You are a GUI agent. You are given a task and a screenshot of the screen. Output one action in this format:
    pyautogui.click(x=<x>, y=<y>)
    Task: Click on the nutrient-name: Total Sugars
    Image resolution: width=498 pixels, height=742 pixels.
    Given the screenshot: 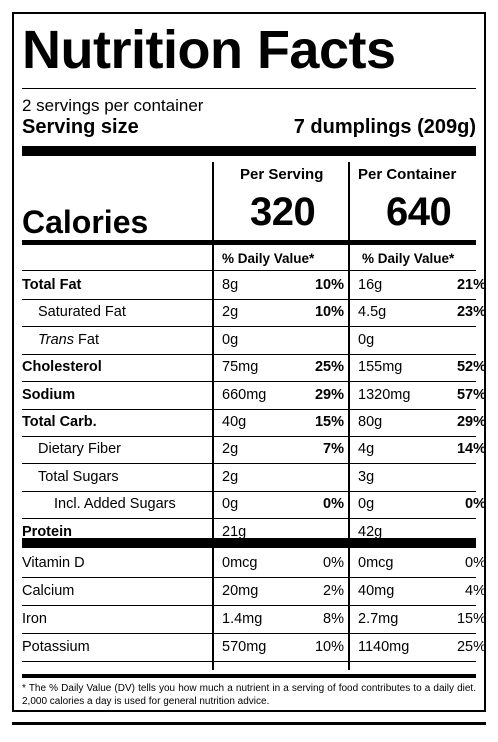 What is the action you would take?
    pyautogui.click(x=78, y=476)
    